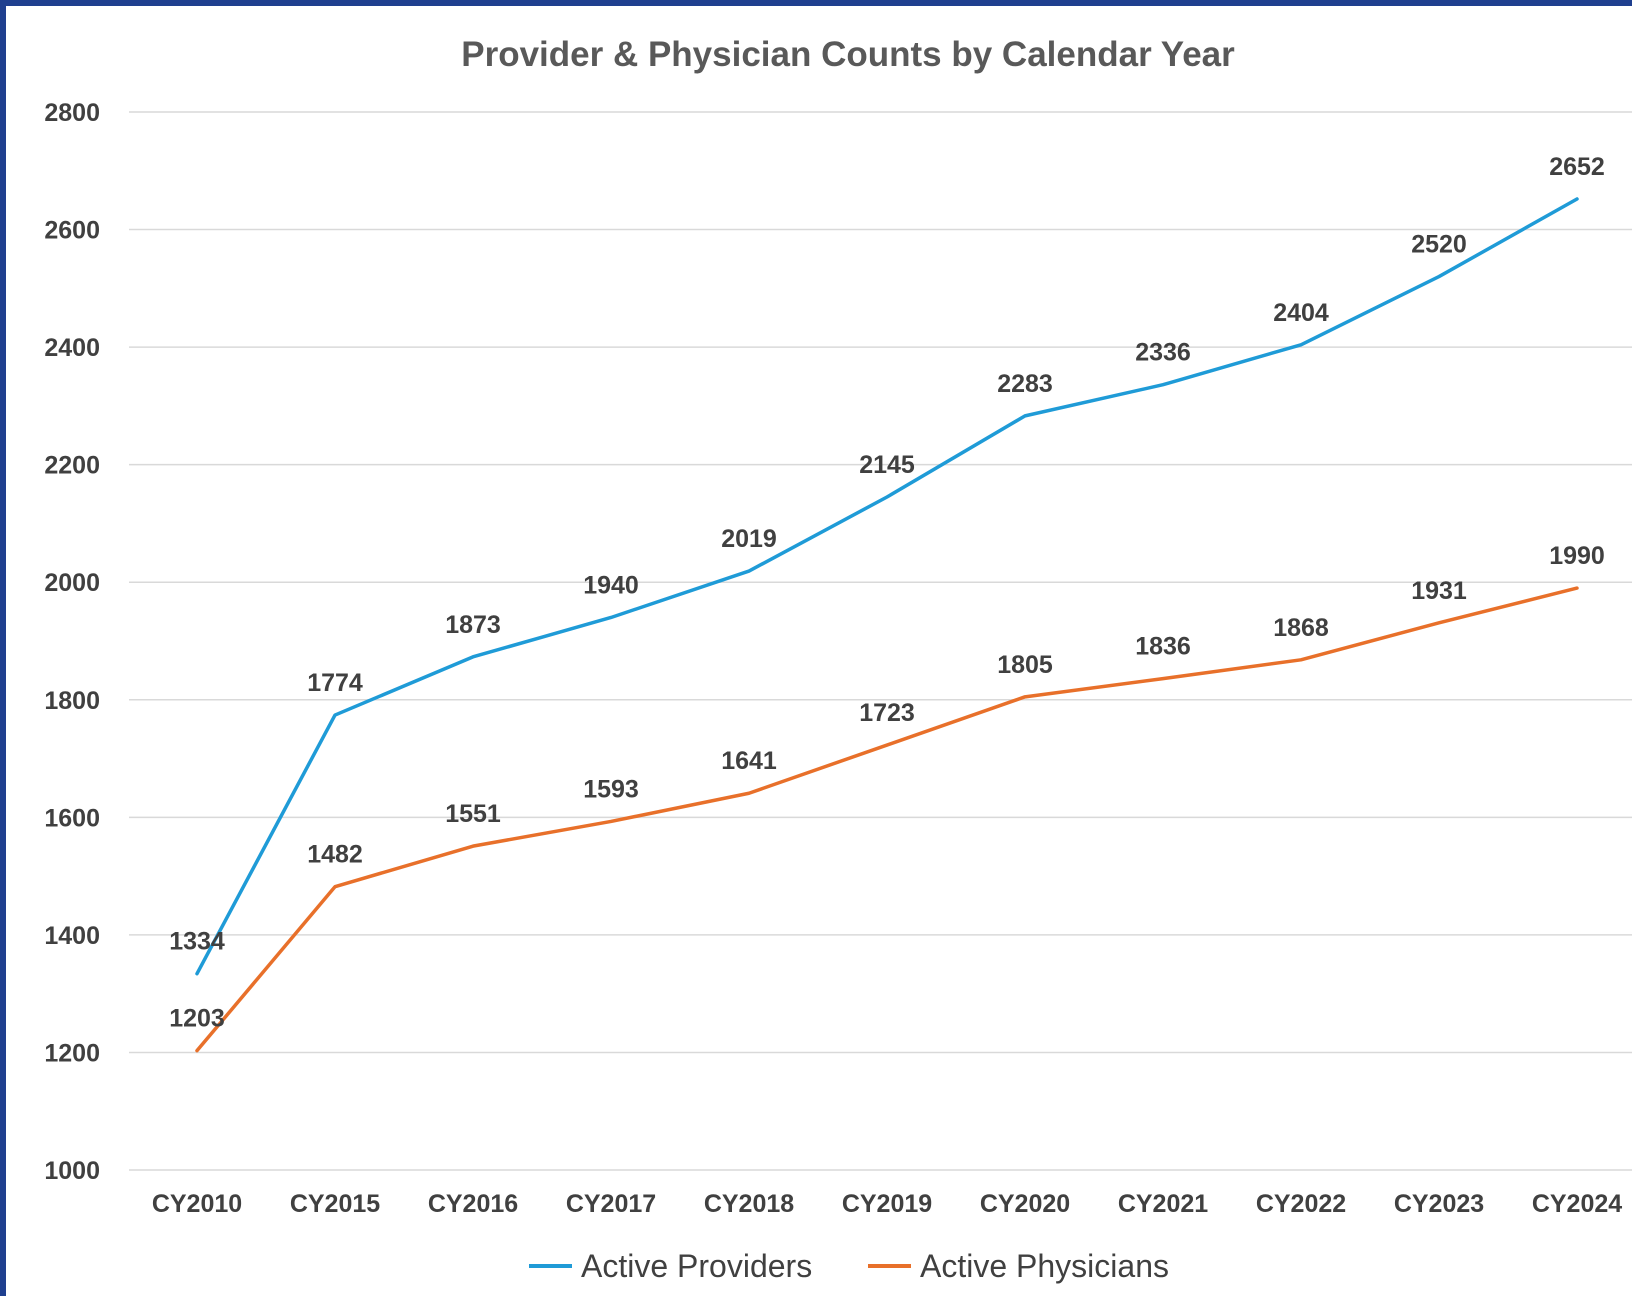 Image resolution: width=1632 pixels, height=1302 pixels. I want to click on y-tick-label: 2800, so click(72, 113).